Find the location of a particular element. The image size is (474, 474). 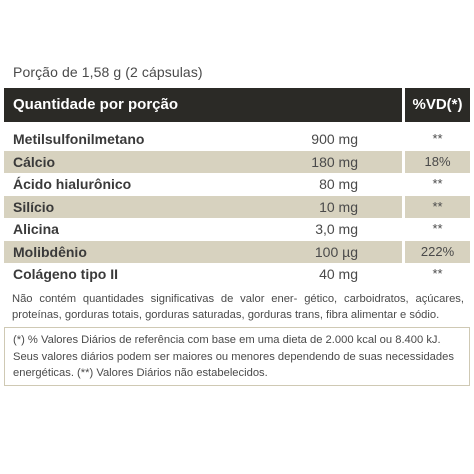

table-row: Colágeno tipo II 40 mg ** is located at coordinates (237, 274).